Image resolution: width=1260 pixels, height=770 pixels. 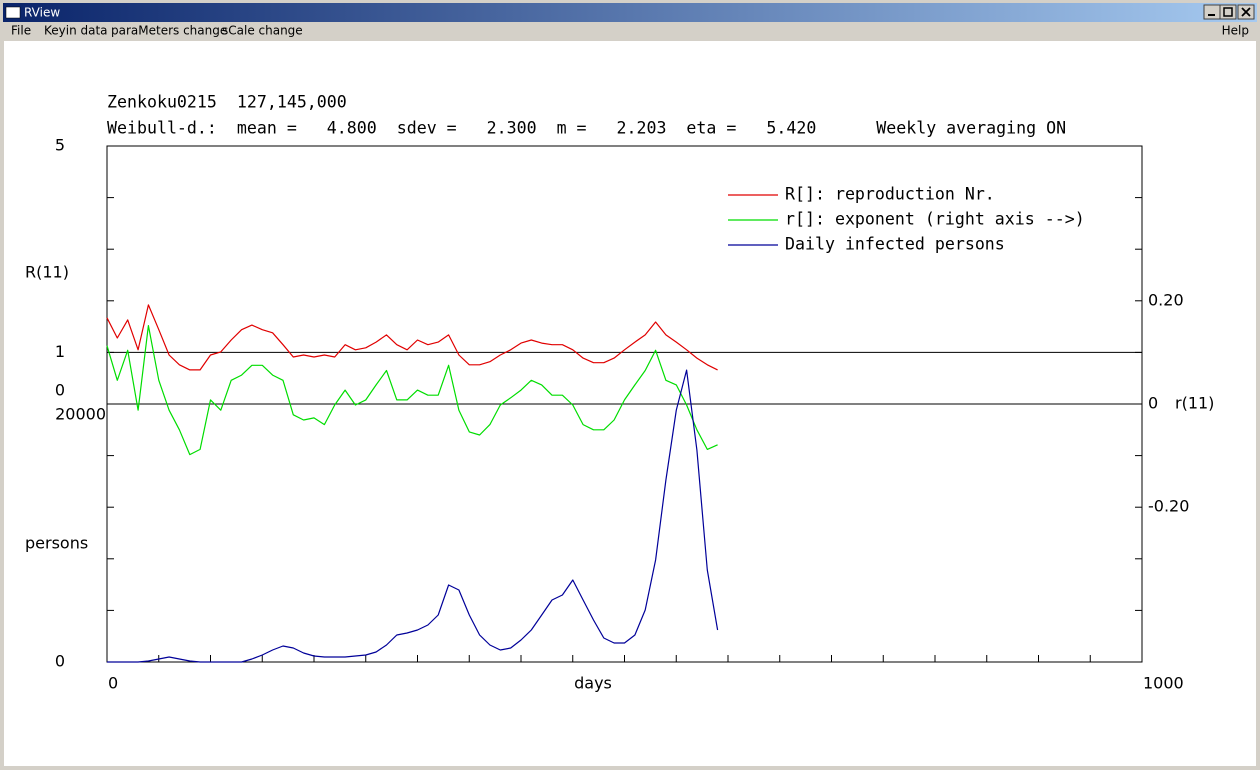 I want to click on window-title: RView, so click(x=42, y=13).